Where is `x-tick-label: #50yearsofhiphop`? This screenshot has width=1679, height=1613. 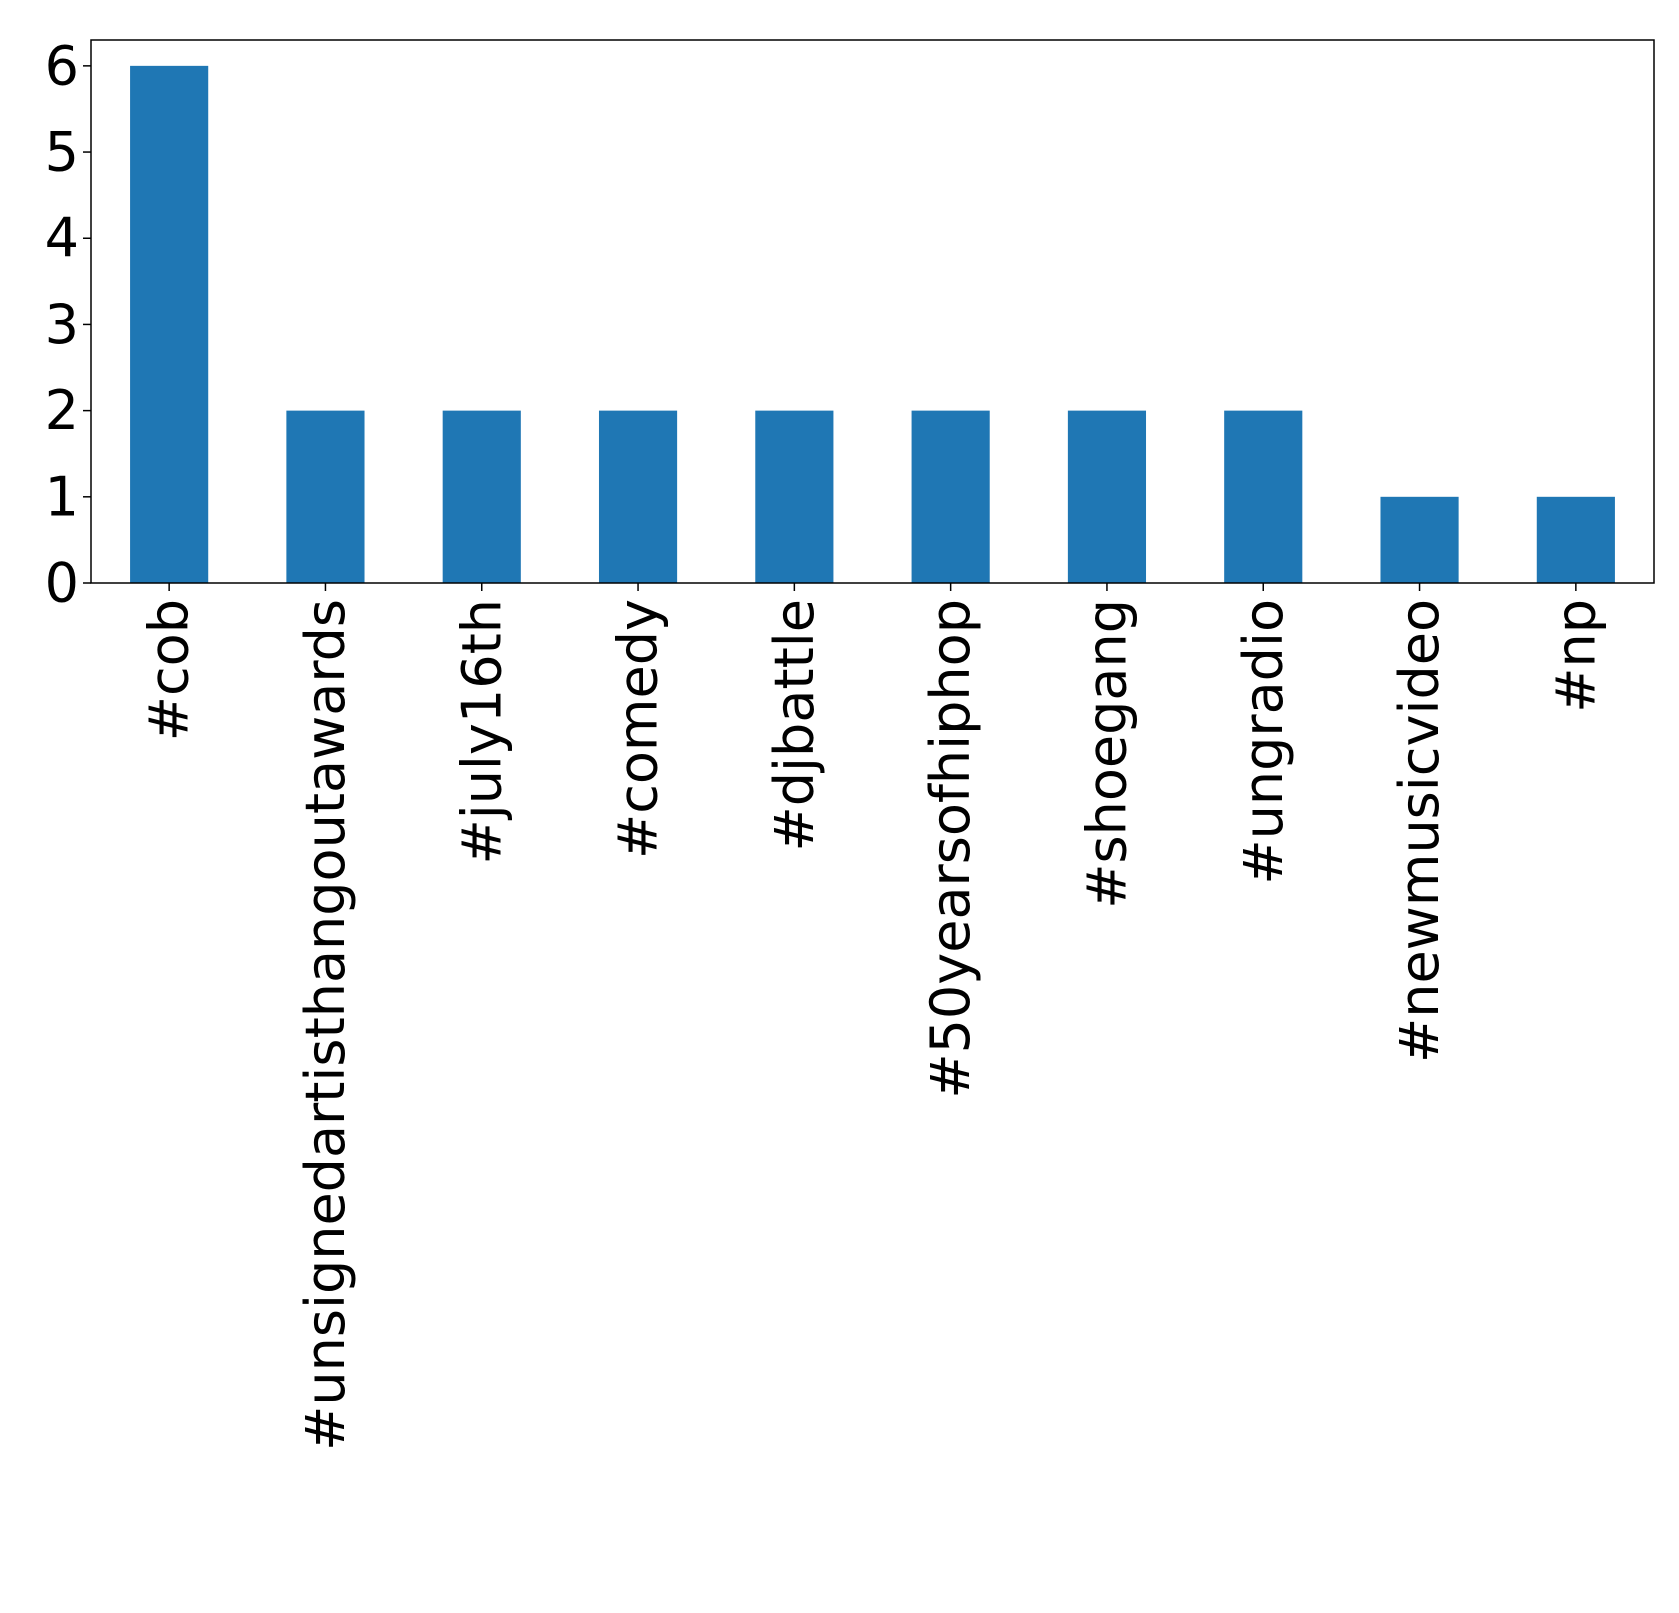
x-tick-label: #50yearsofhiphop is located at coordinates (950, 849).